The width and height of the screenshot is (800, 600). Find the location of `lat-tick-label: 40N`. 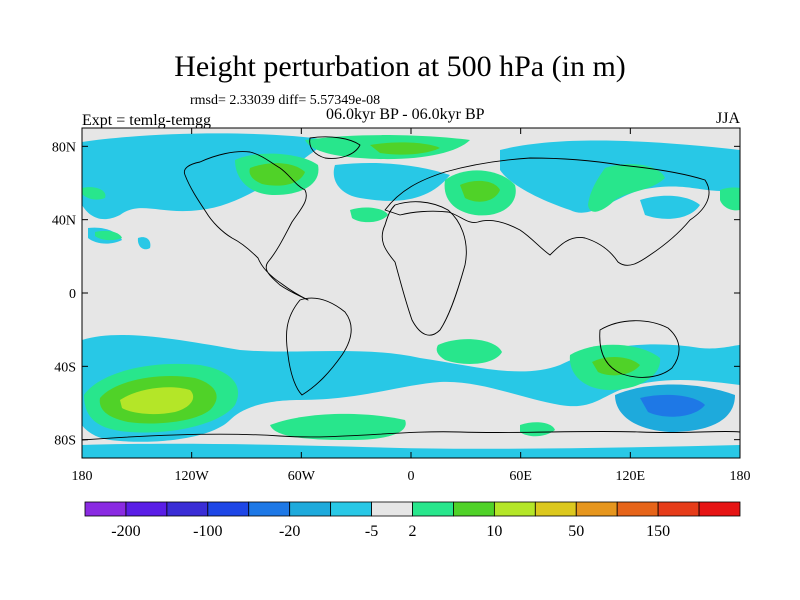

lat-tick-label: 40N is located at coordinates (64, 221).